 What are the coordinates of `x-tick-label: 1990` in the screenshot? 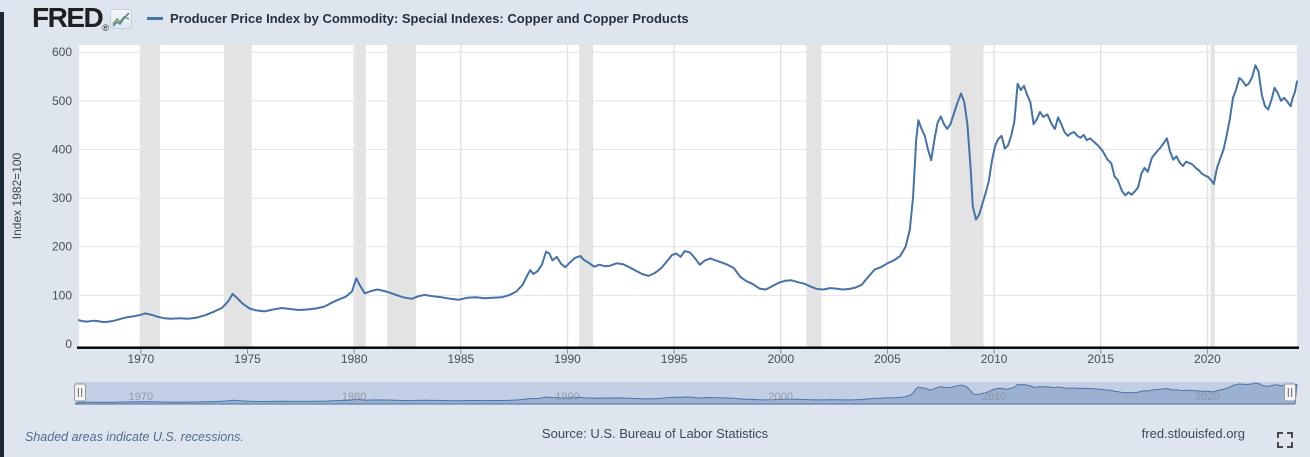 It's located at (567, 359).